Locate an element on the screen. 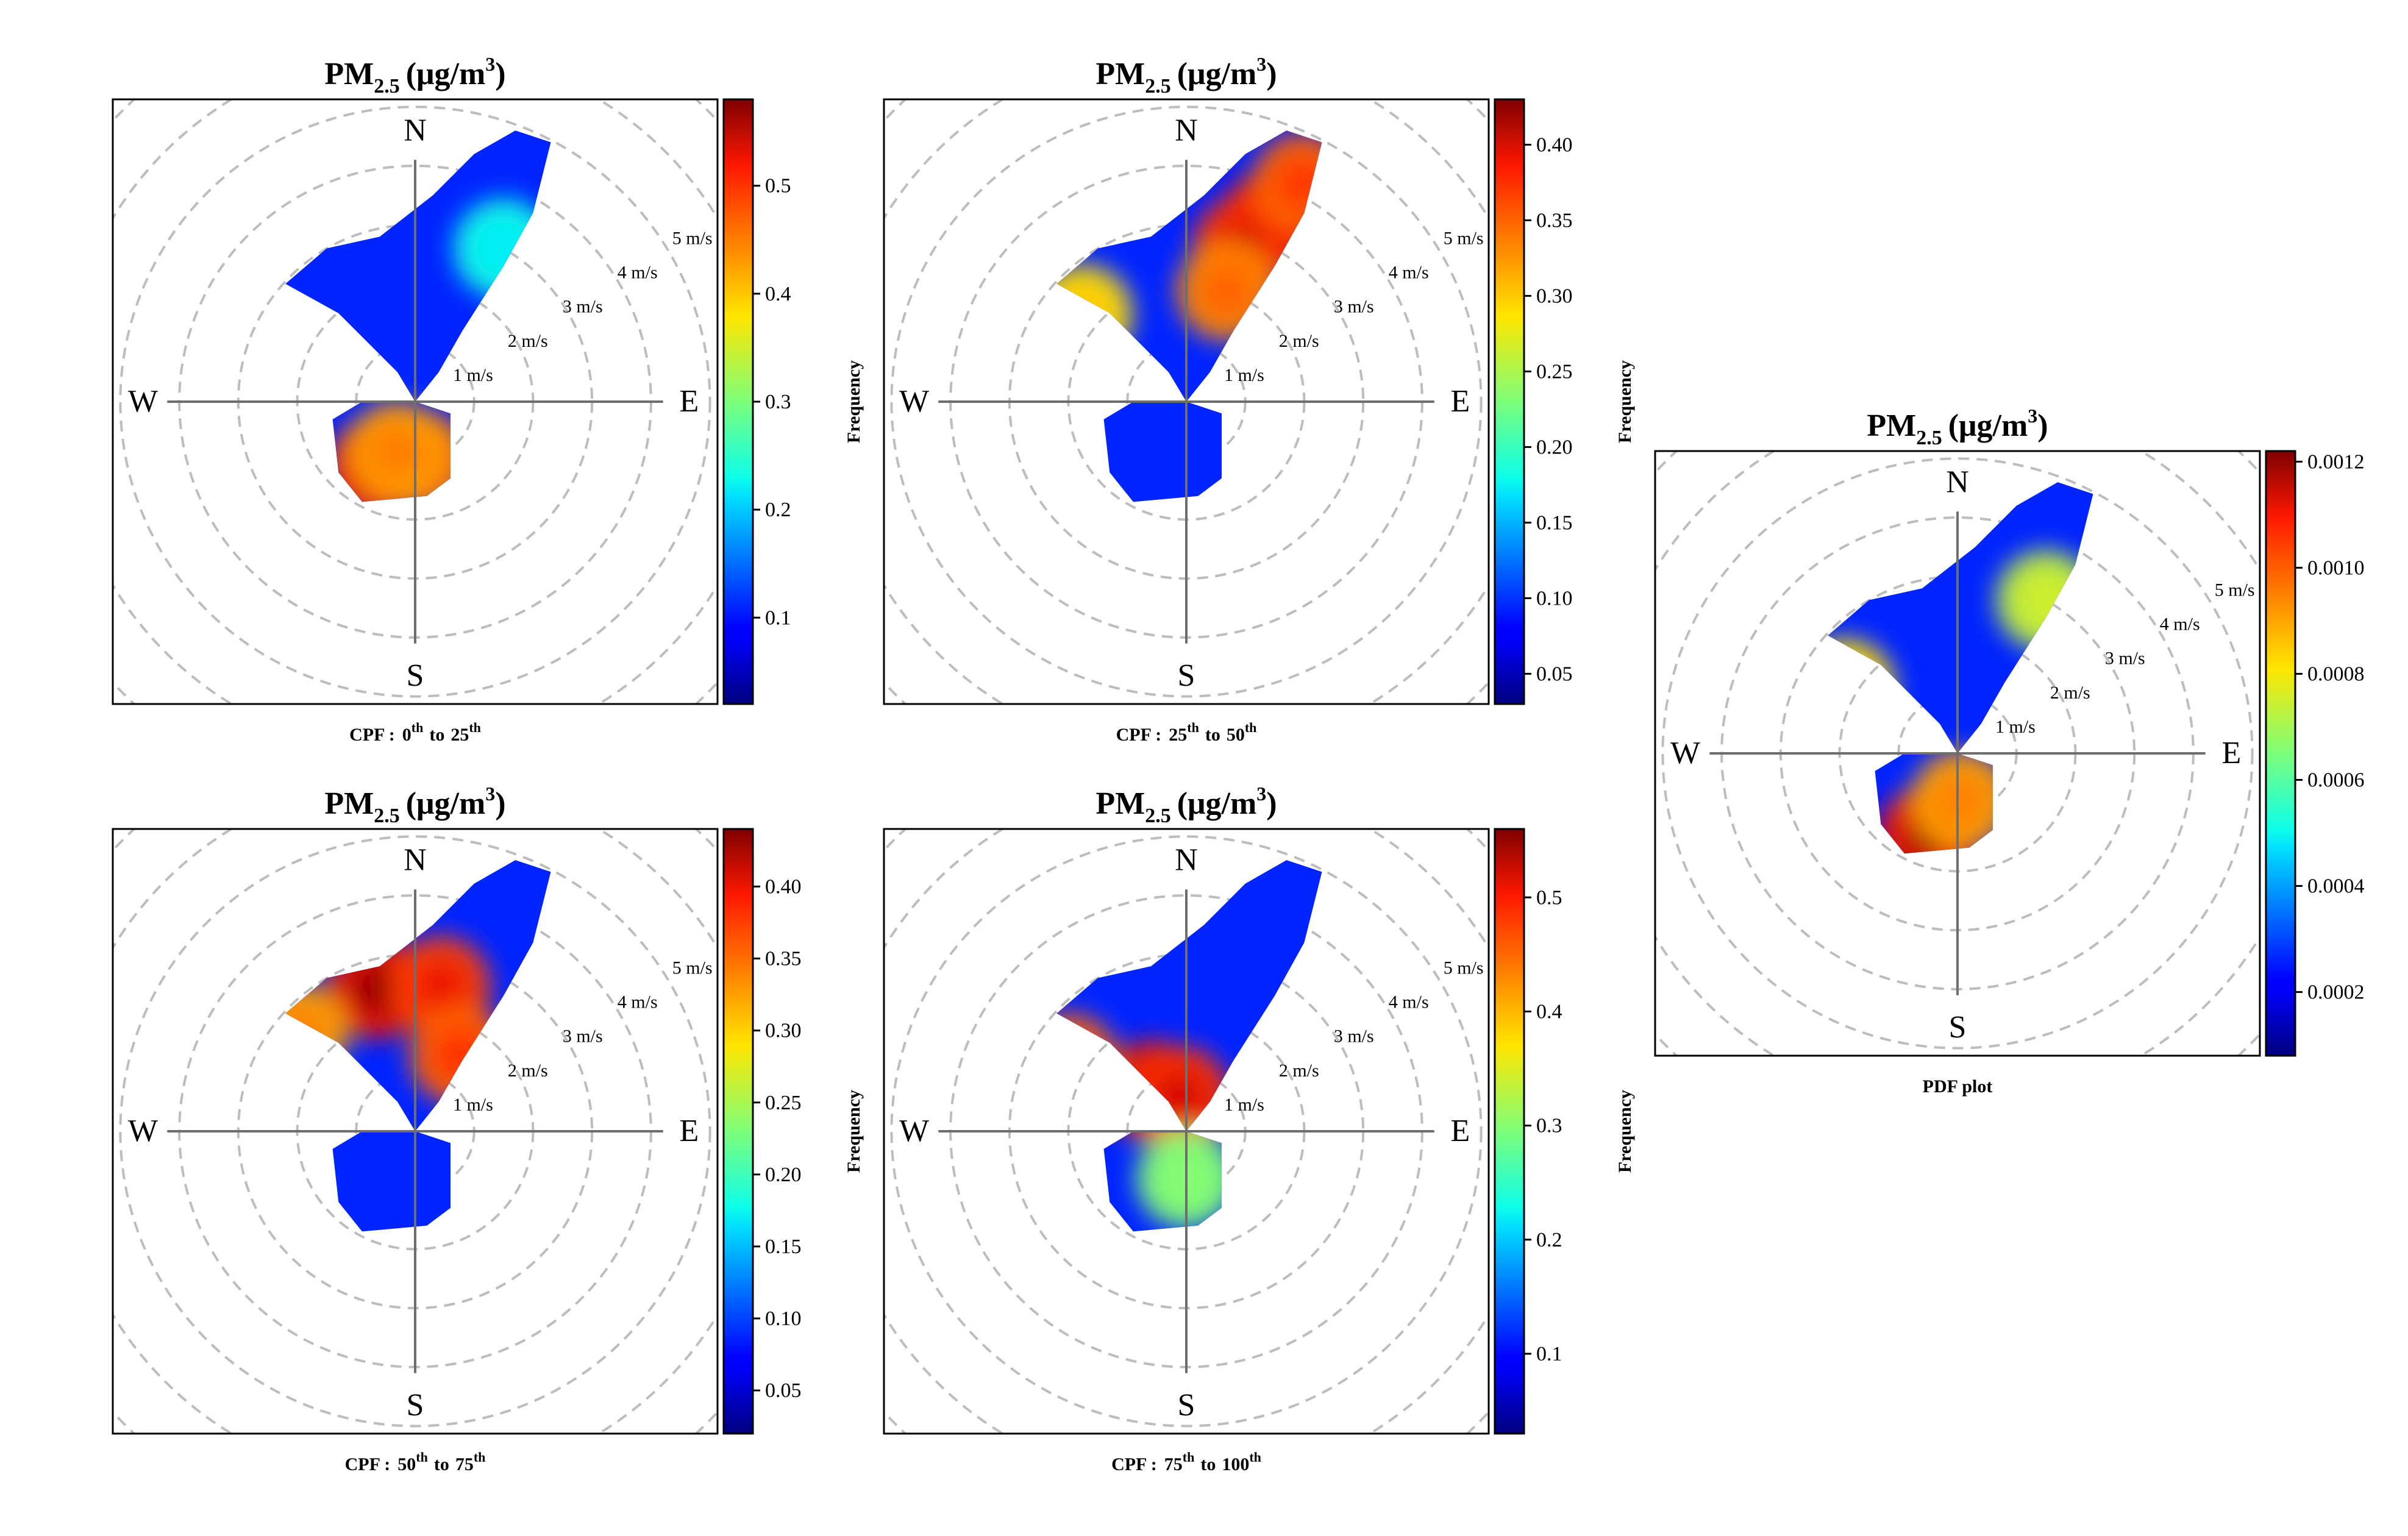 Image resolution: width=2408 pixels, height=1536 pixels. compass-e: E is located at coordinates (689, 1131).